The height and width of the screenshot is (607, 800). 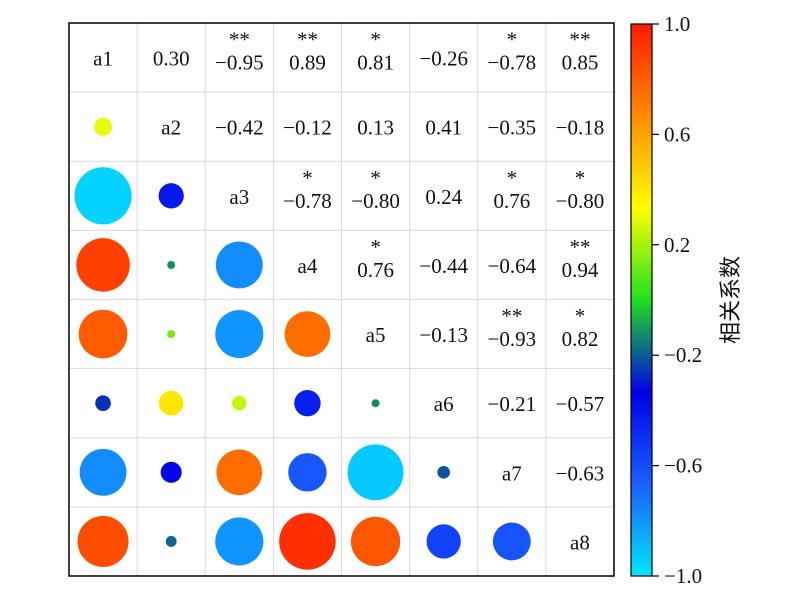 I want to click on correlation-circle-a8-a2, so click(x=171, y=541).